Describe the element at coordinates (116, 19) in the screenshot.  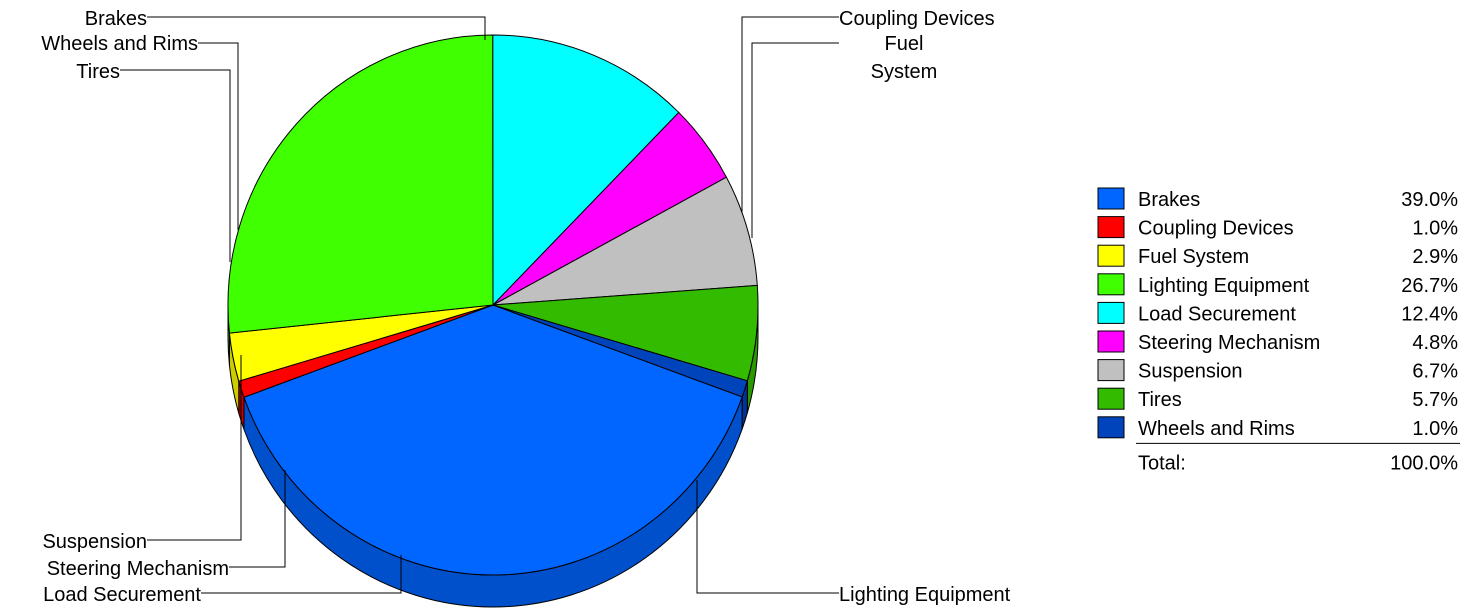
I see `callout-label-brakes: Brakes` at that location.